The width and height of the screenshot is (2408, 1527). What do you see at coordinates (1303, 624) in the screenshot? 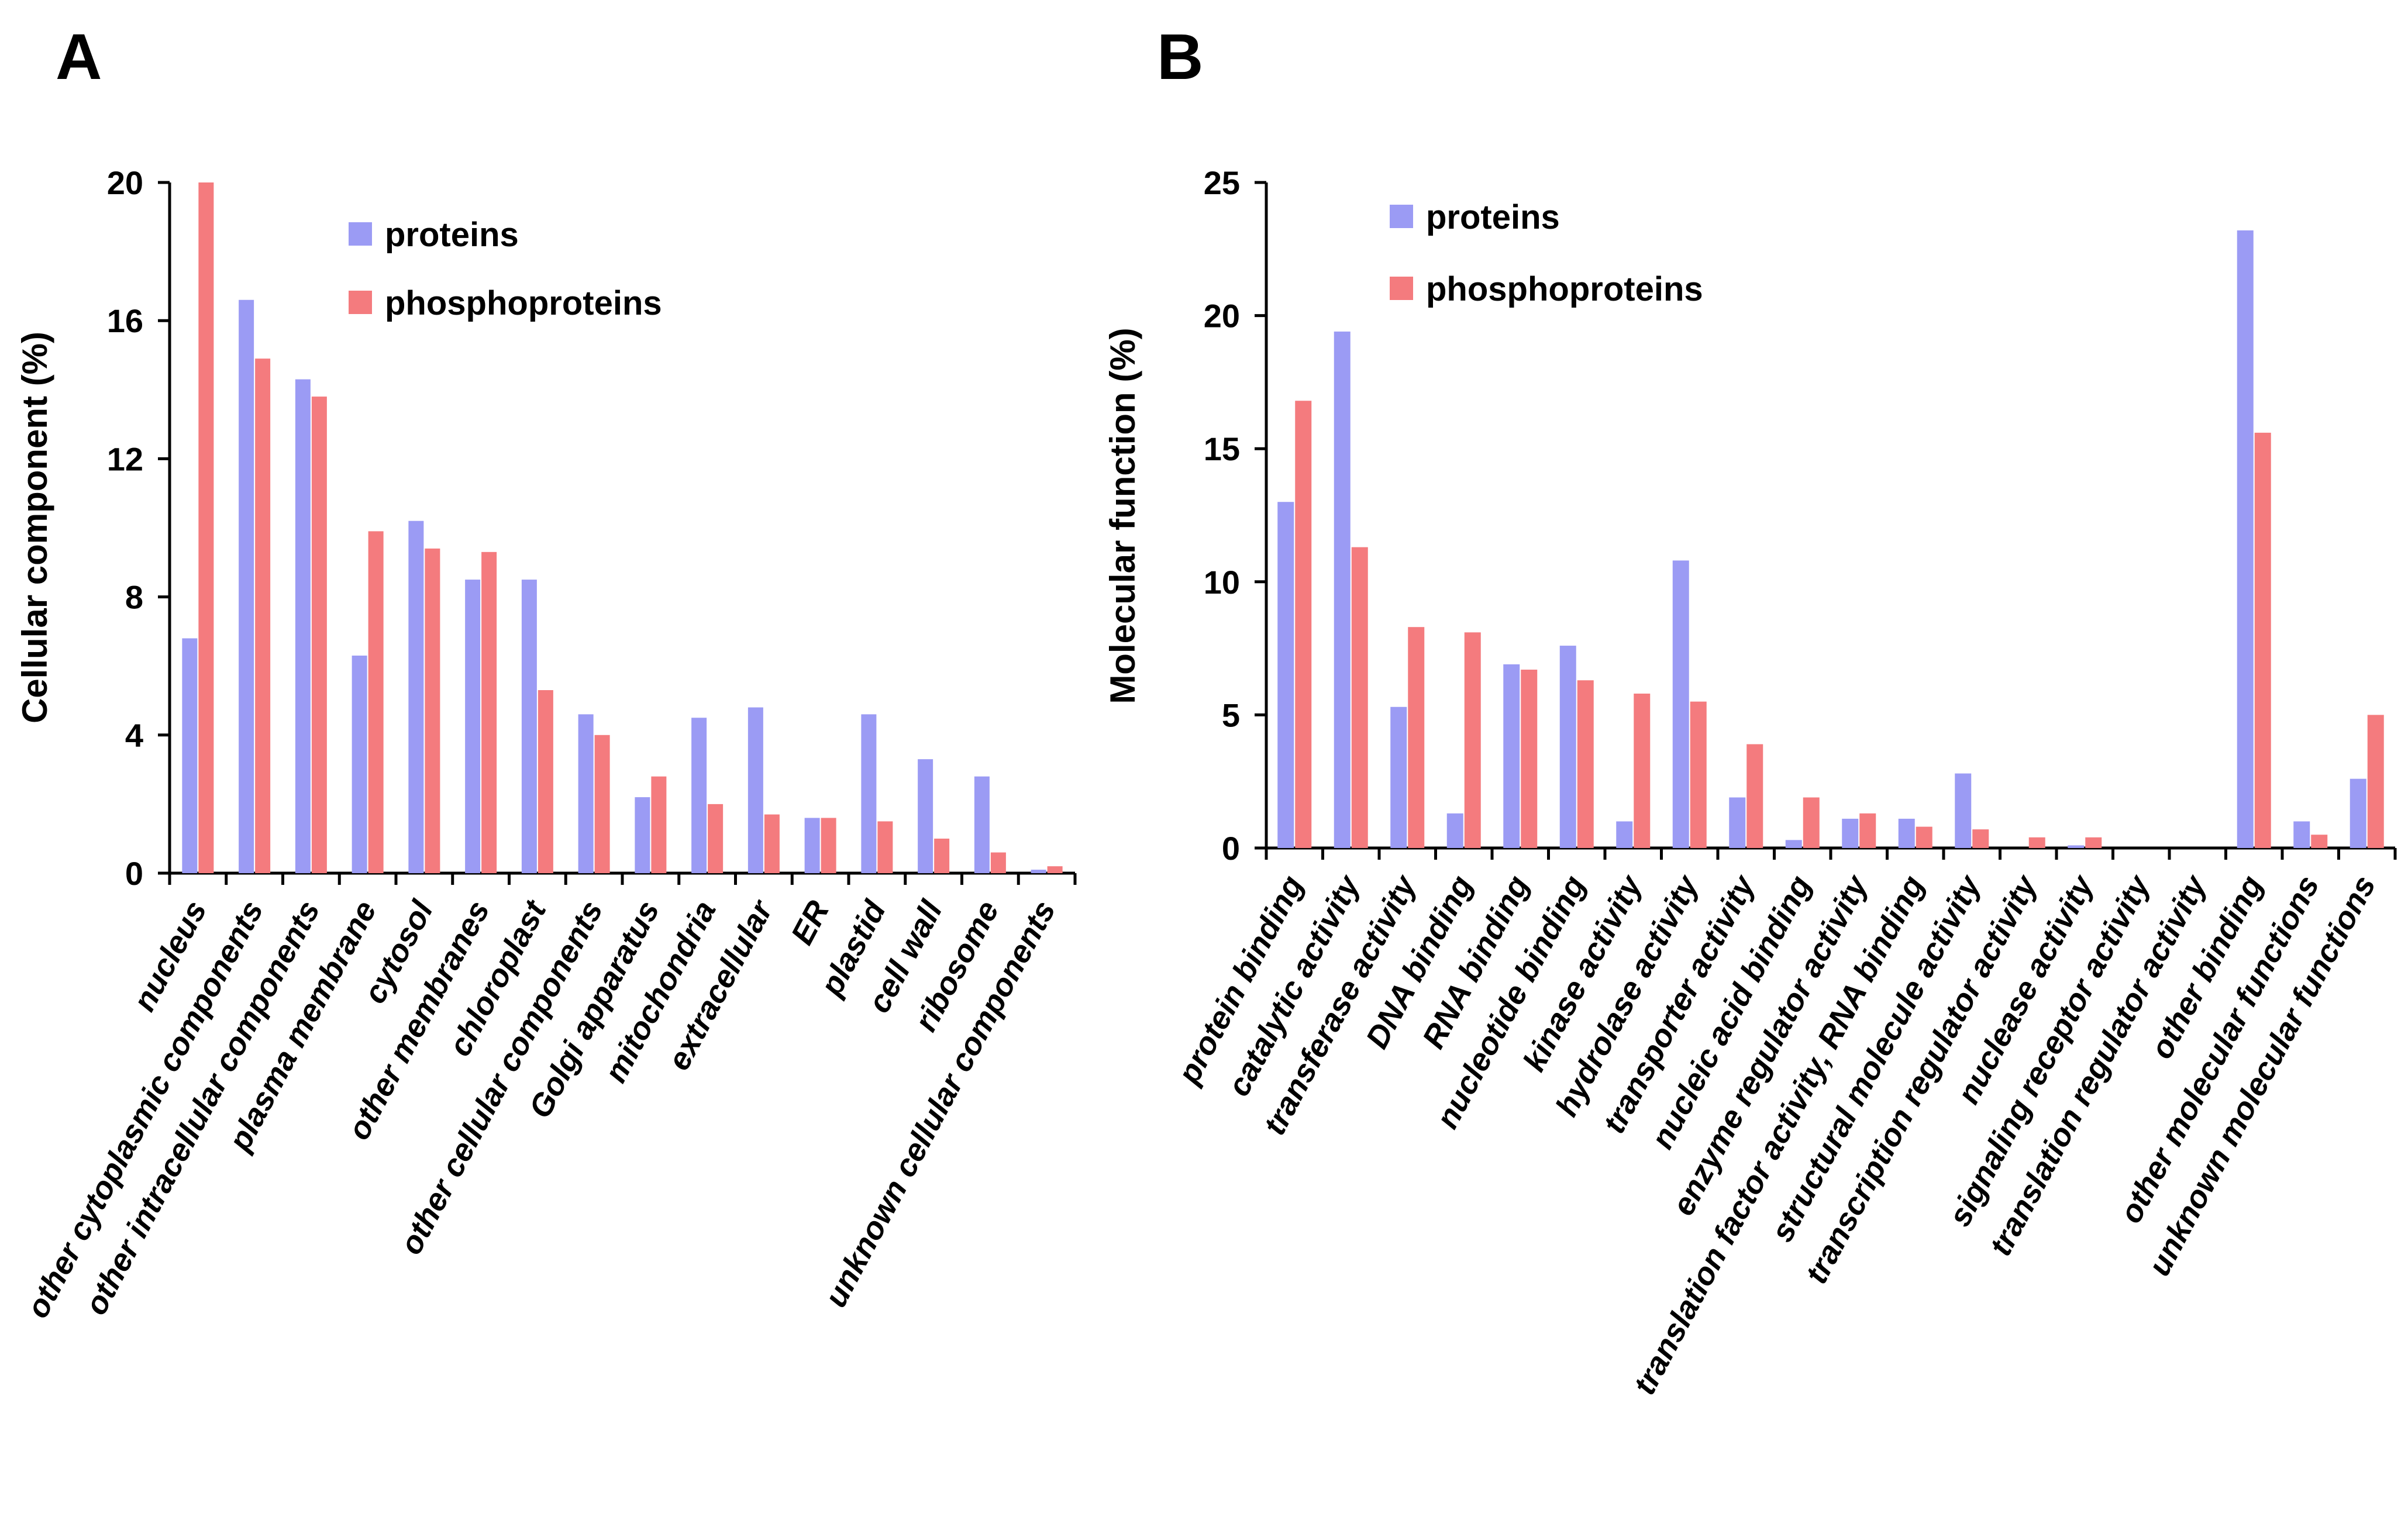
I see `bar-phosphoproteins-protein-binding` at bounding box center [1303, 624].